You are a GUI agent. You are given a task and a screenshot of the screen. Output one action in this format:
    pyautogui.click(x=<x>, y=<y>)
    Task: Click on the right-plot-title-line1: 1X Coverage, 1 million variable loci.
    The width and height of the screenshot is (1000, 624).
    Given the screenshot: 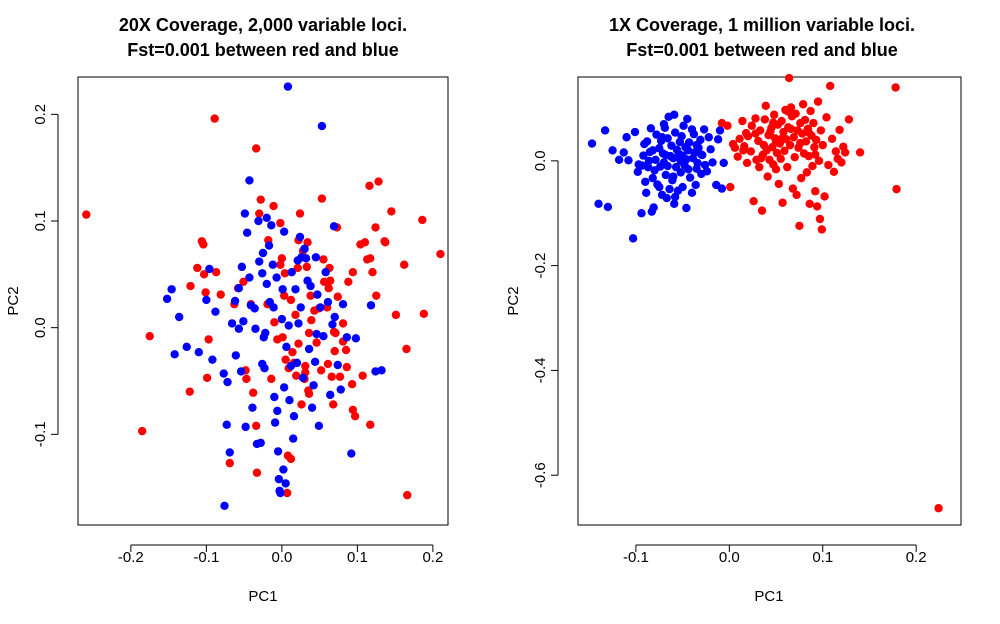 What is the action you would take?
    pyautogui.click(x=762, y=25)
    